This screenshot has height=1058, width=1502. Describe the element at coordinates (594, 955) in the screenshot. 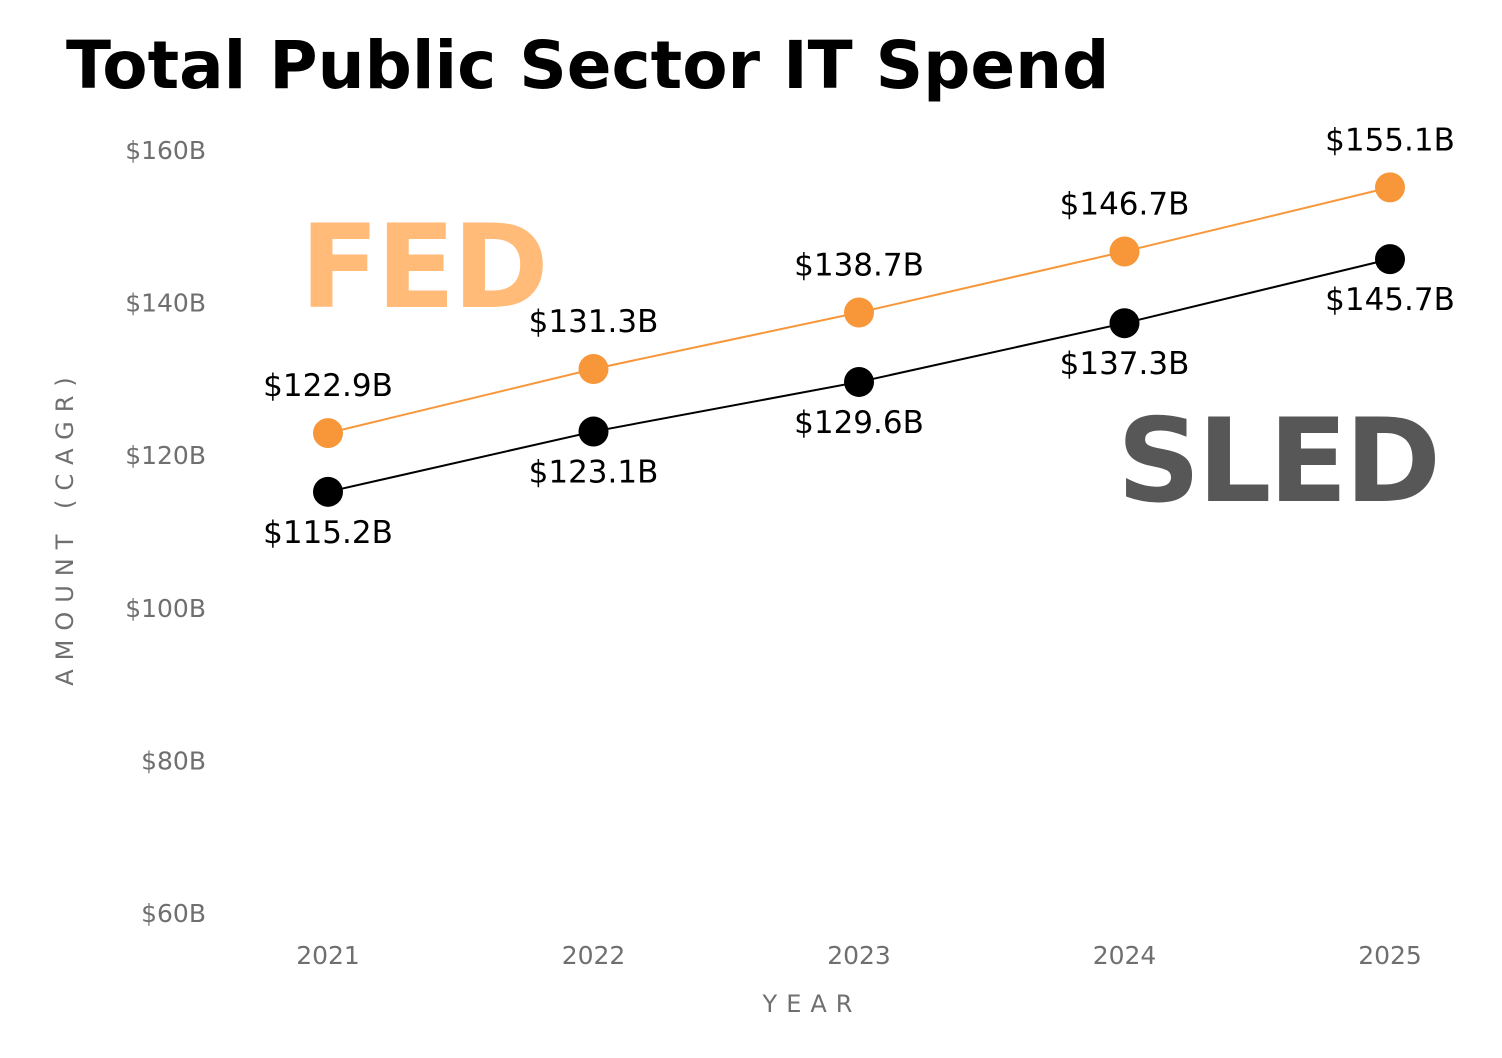

I see `x-tick-label: 2022` at that location.